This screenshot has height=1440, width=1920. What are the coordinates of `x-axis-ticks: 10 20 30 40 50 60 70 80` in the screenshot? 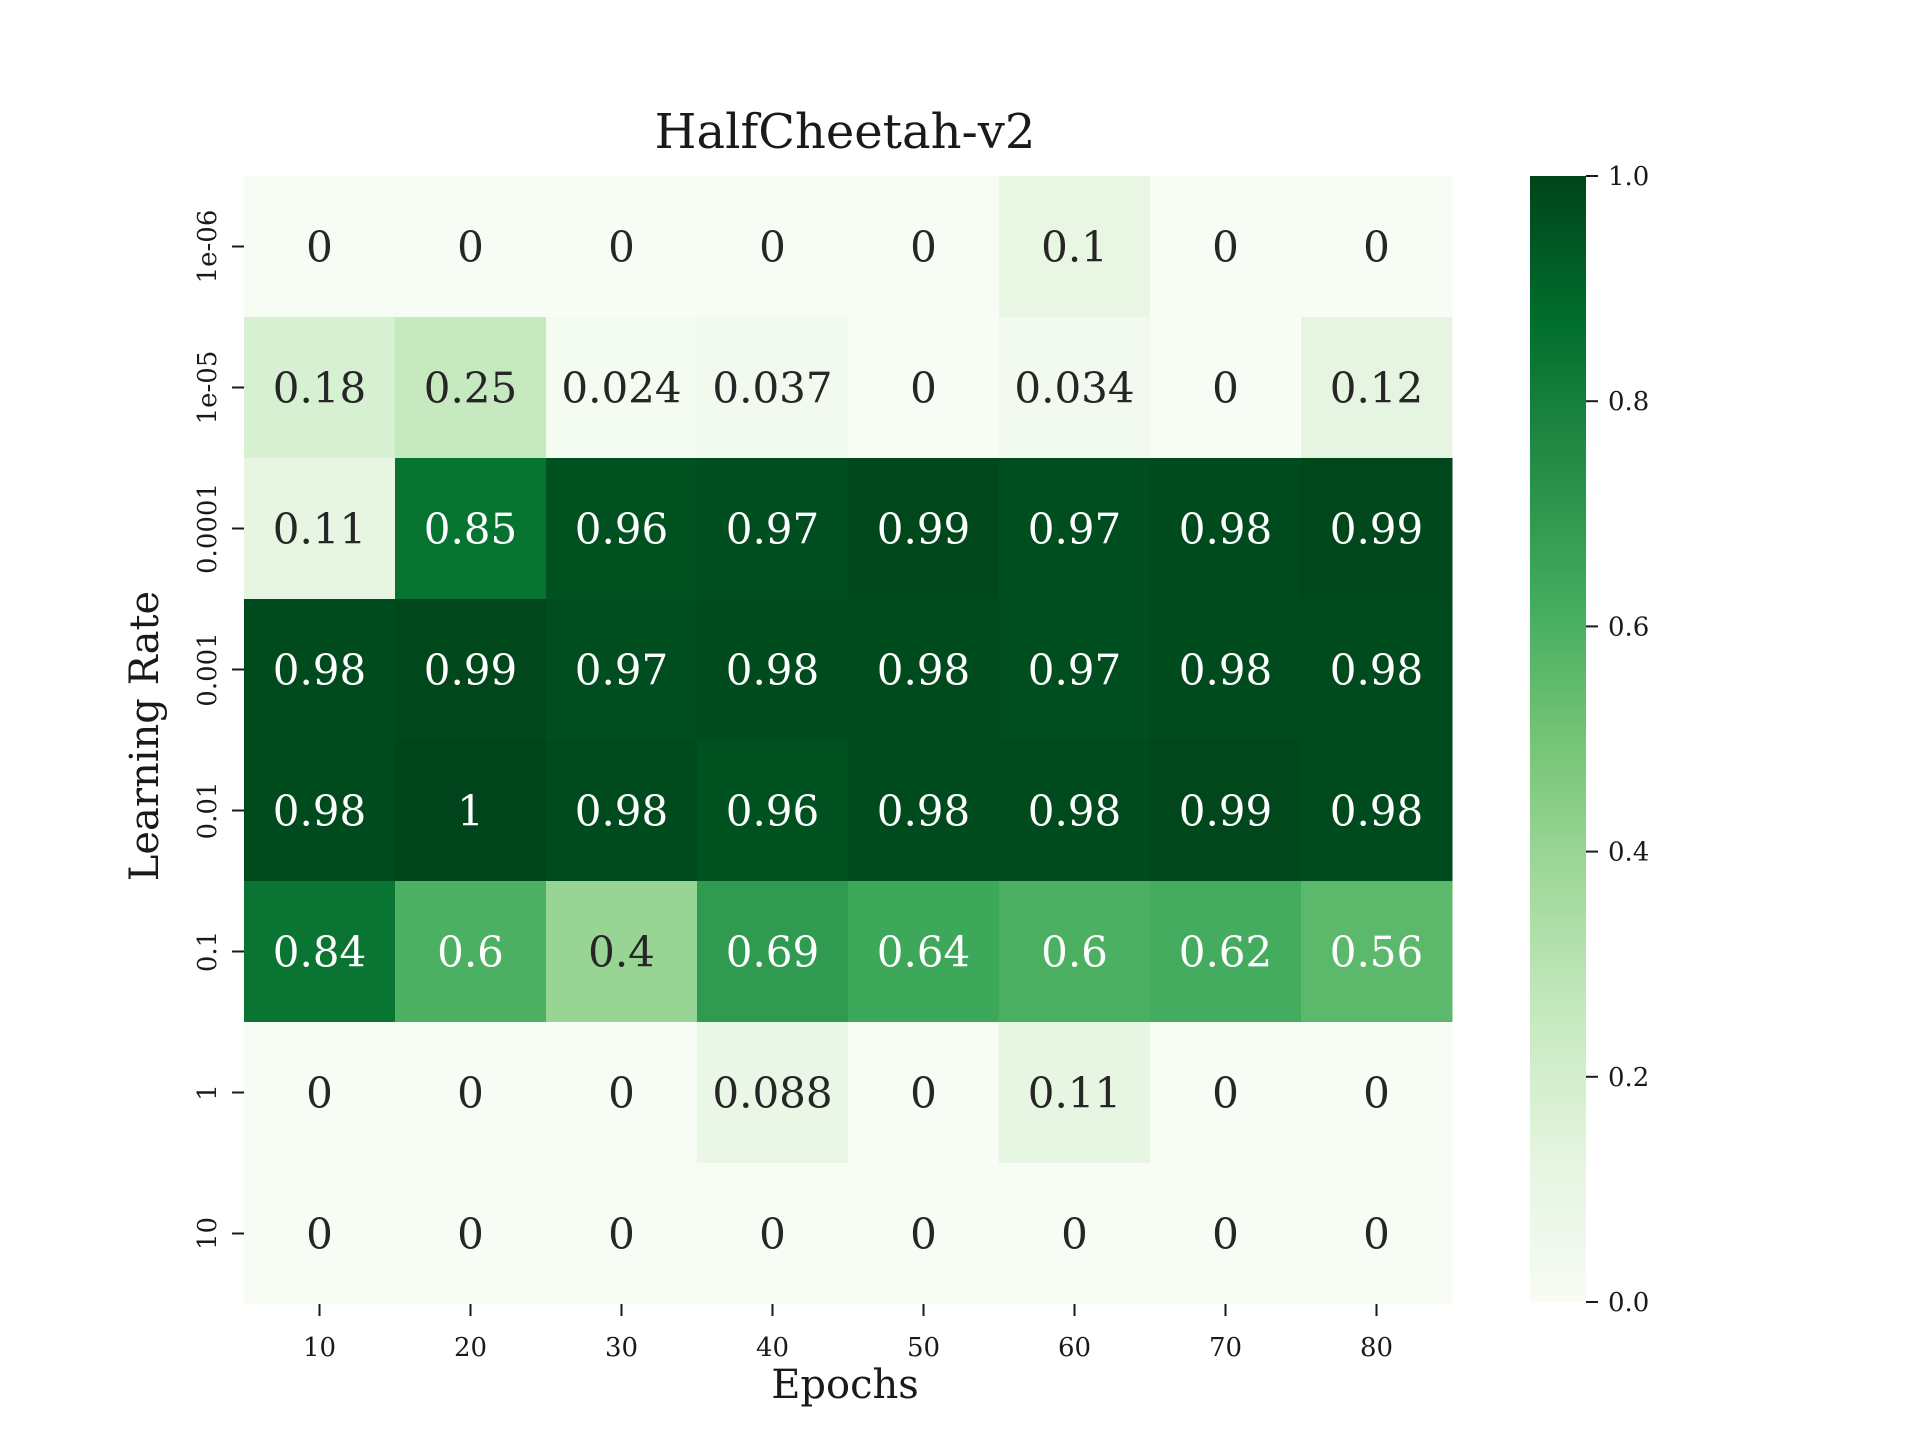 It's located at (848, 1333).